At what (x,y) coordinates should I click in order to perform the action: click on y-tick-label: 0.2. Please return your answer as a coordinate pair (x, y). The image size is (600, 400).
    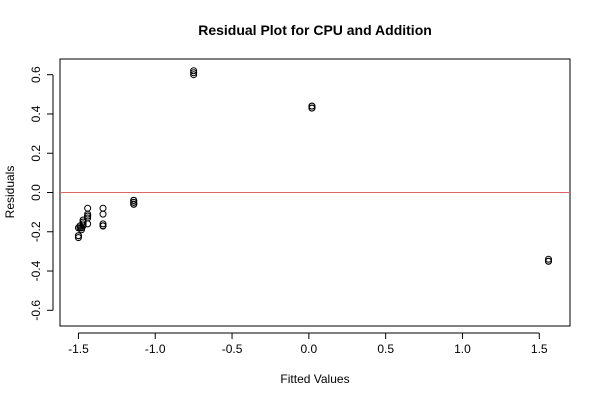
    Looking at the image, I should click on (36, 153).